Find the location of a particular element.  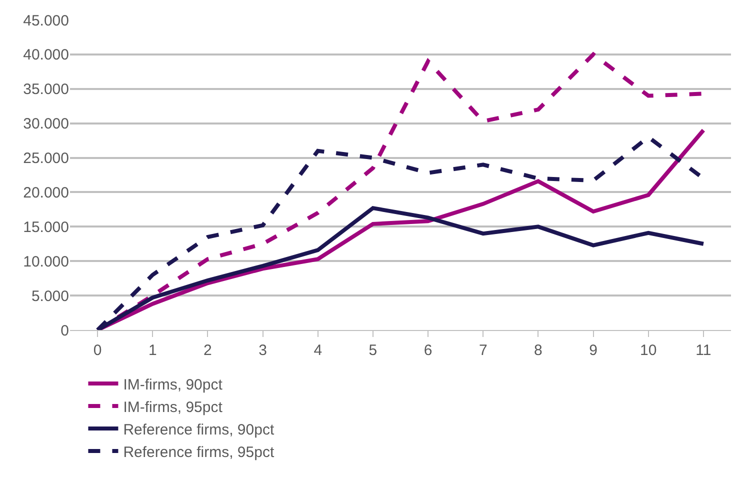

y-tick-label: 30.000 is located at coordinates (46, 124).